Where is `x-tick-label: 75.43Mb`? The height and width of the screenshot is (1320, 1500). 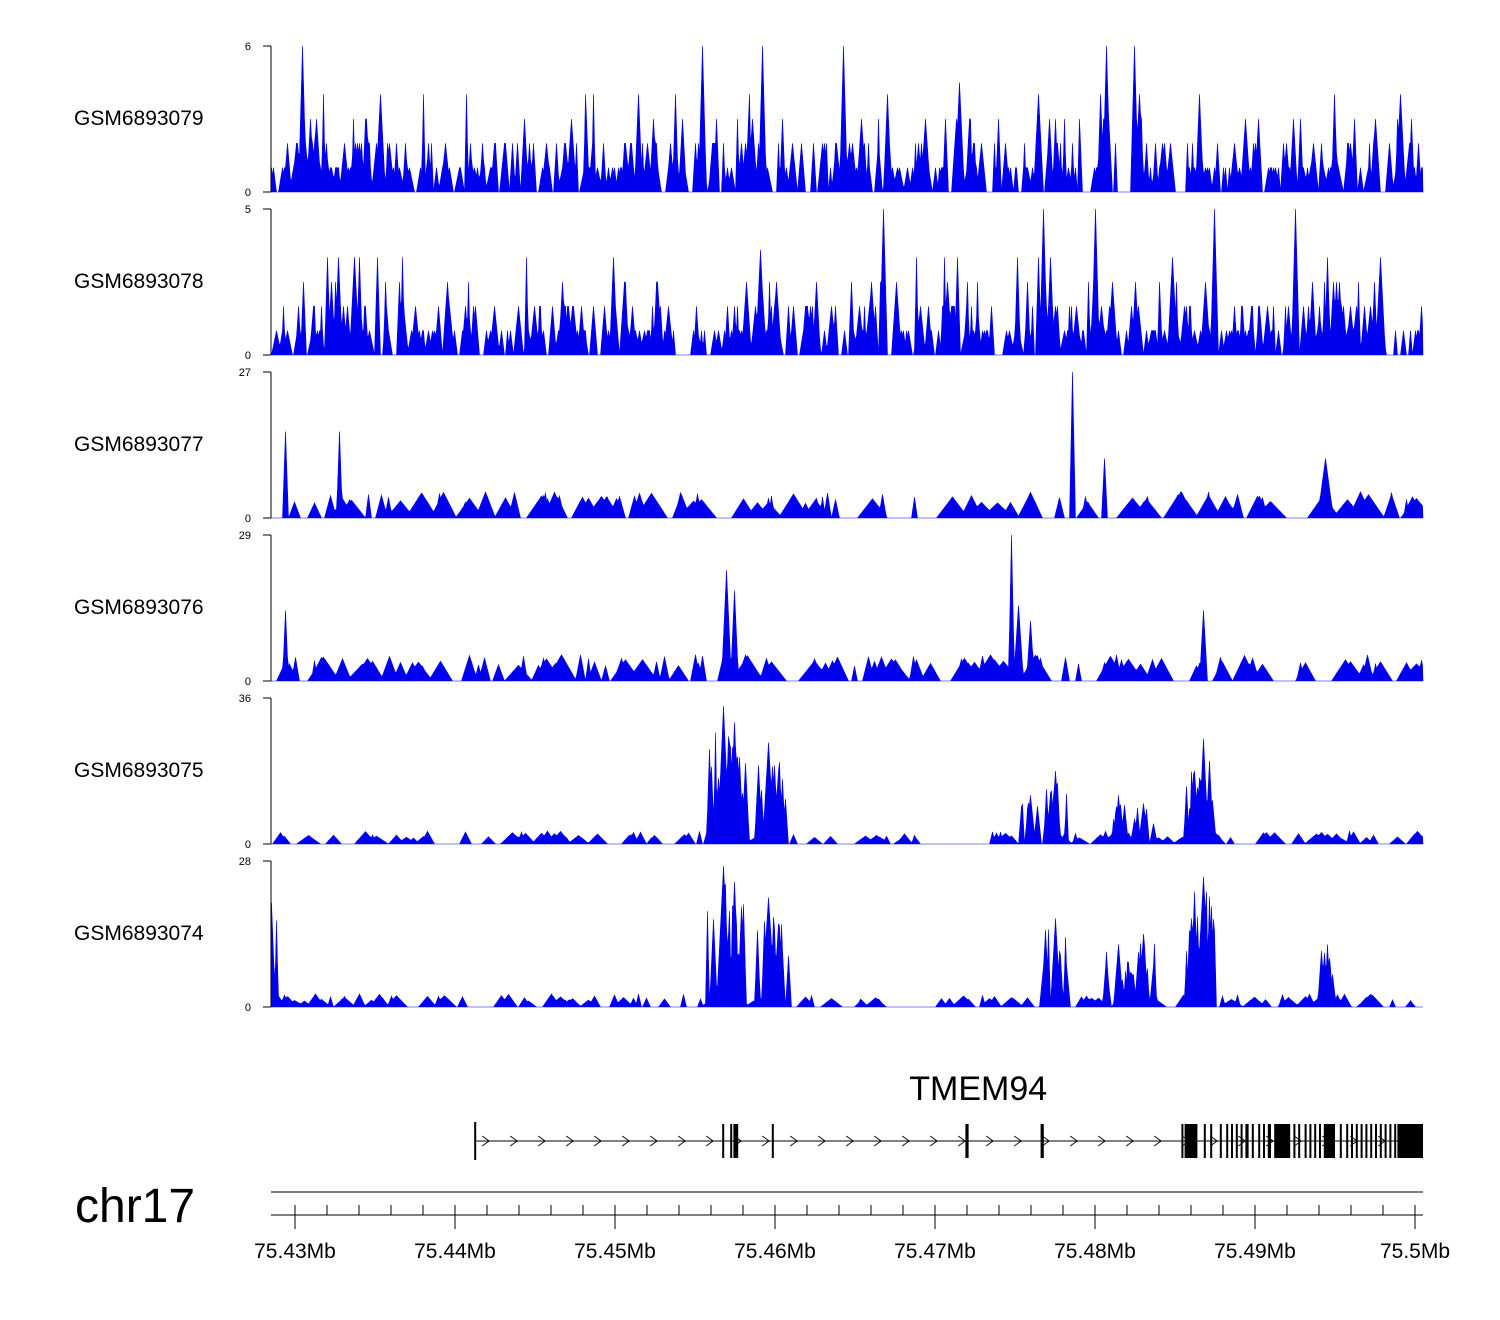
x-tick-label: 75.43Mb is located at coordinates (295, 1251).